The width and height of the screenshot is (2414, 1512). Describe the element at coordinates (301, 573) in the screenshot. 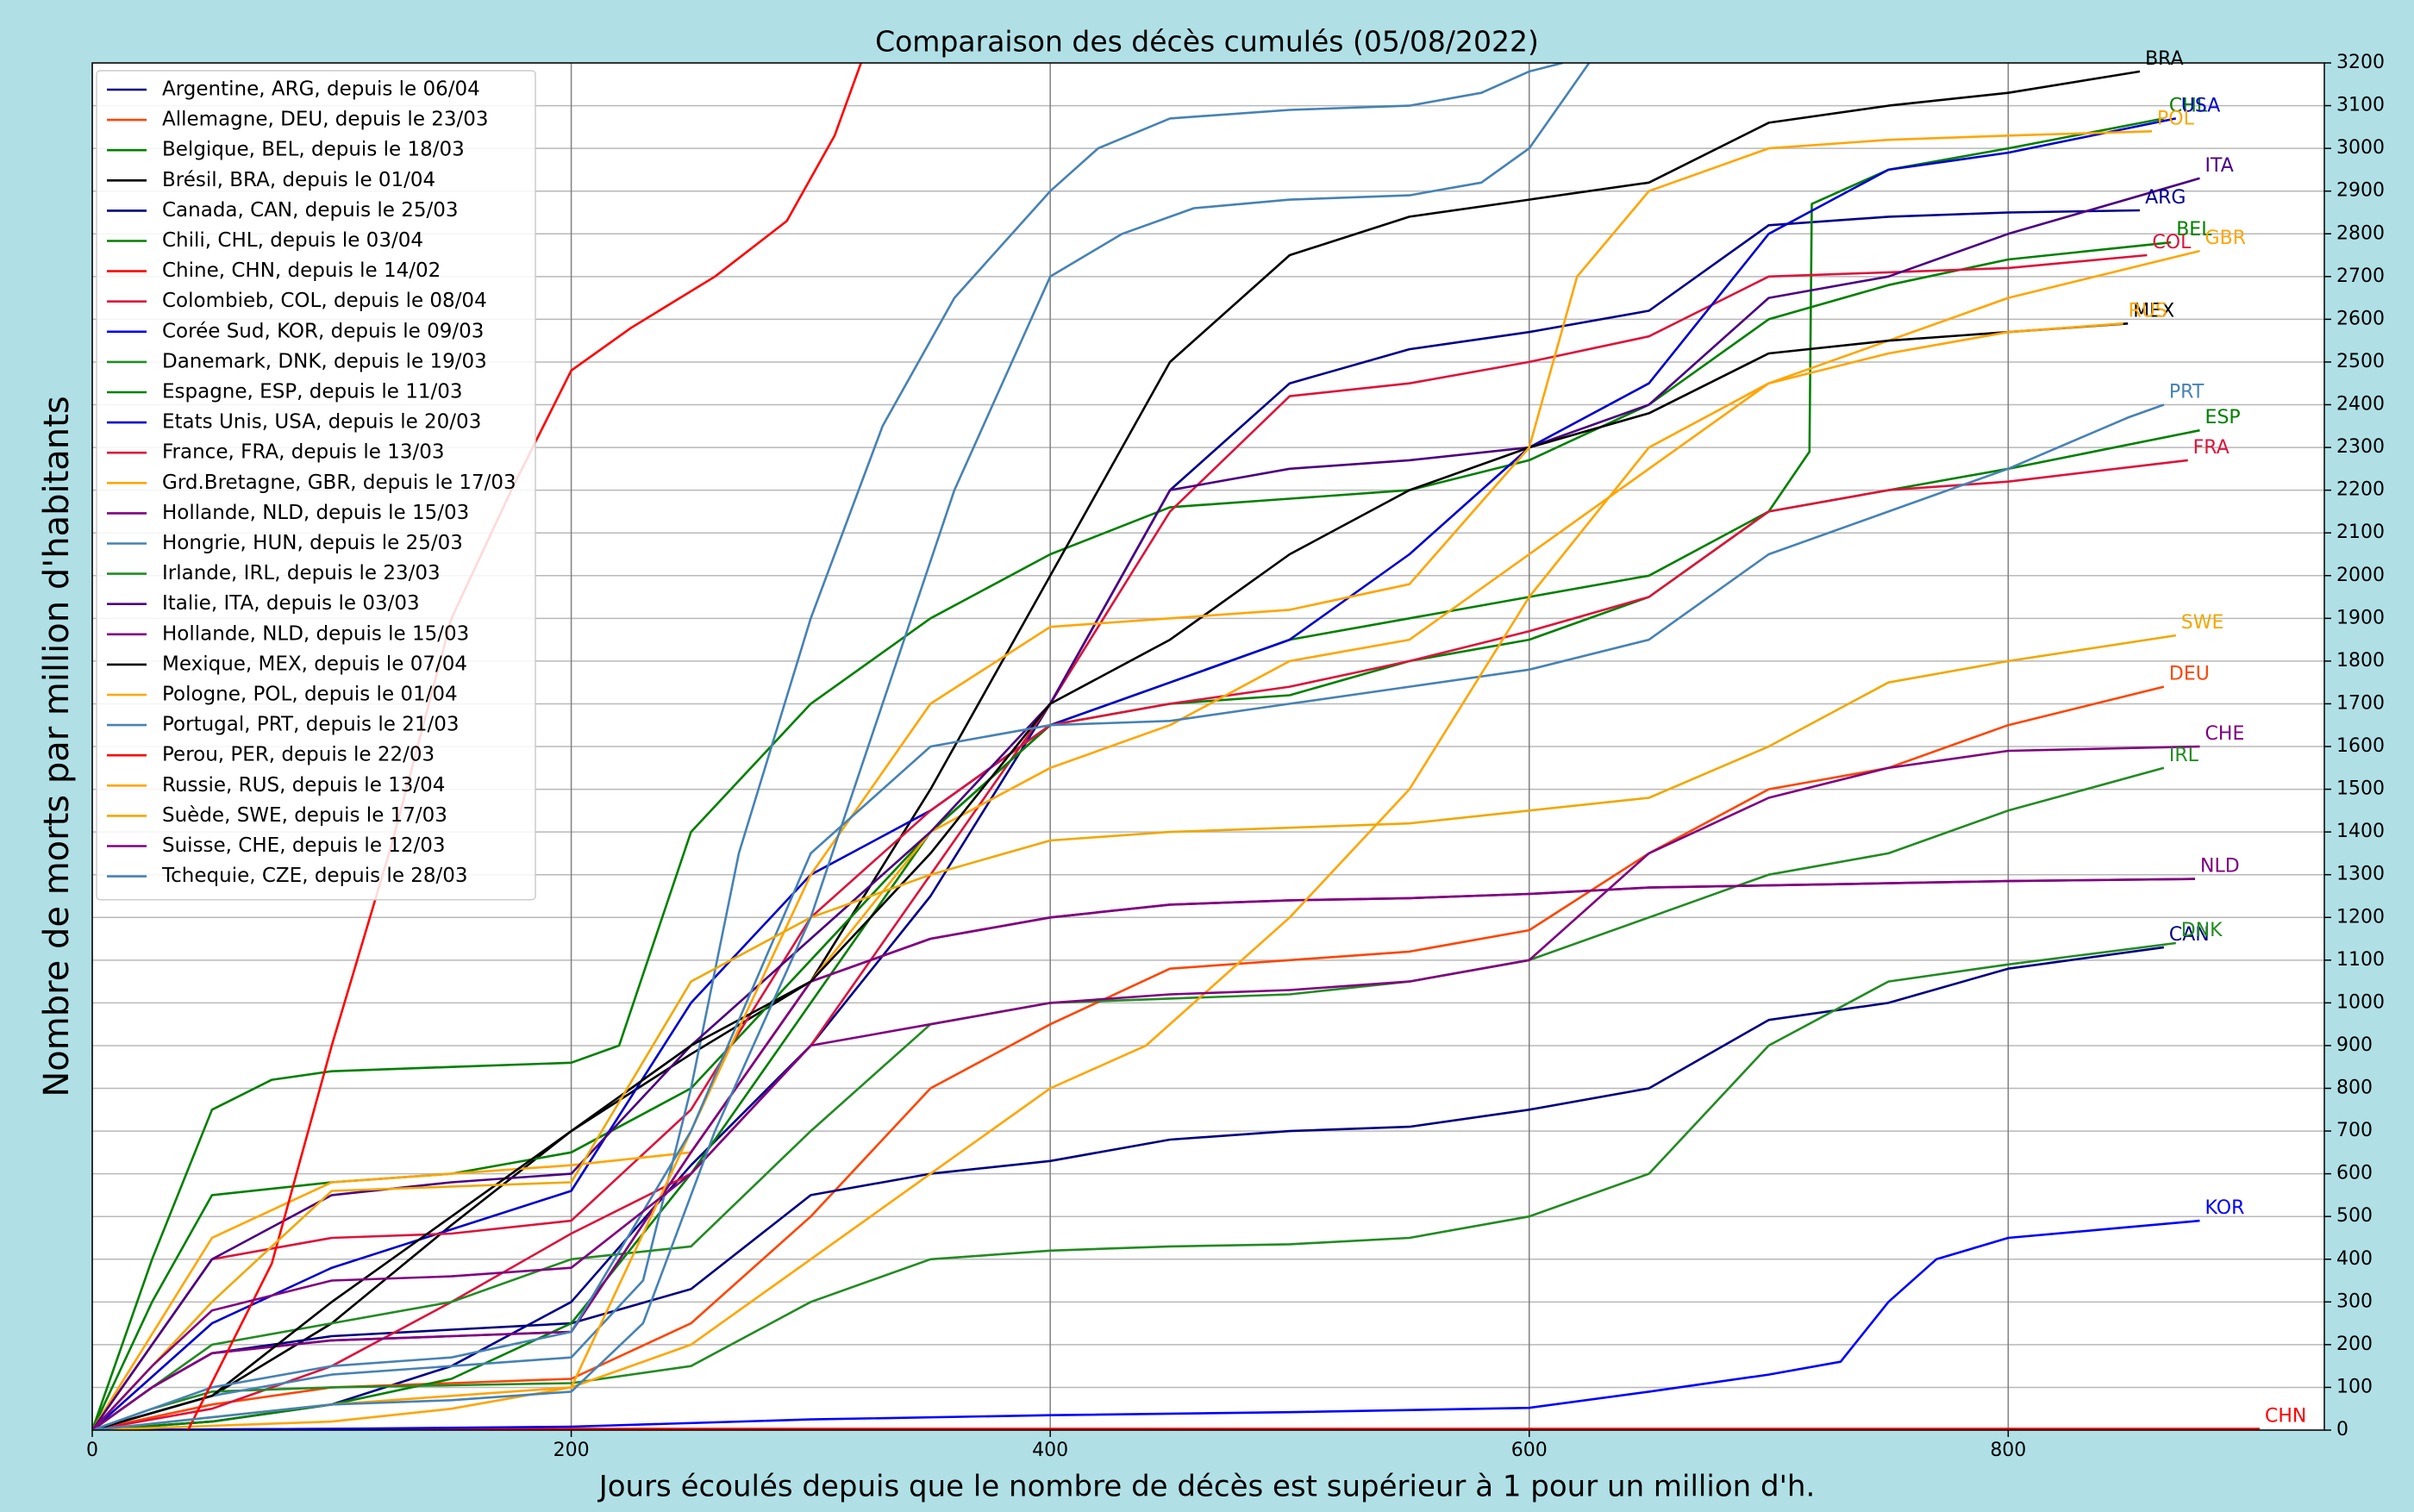

I see `legend-label: Irlande, IRL, depuis le 23/03` at that location.